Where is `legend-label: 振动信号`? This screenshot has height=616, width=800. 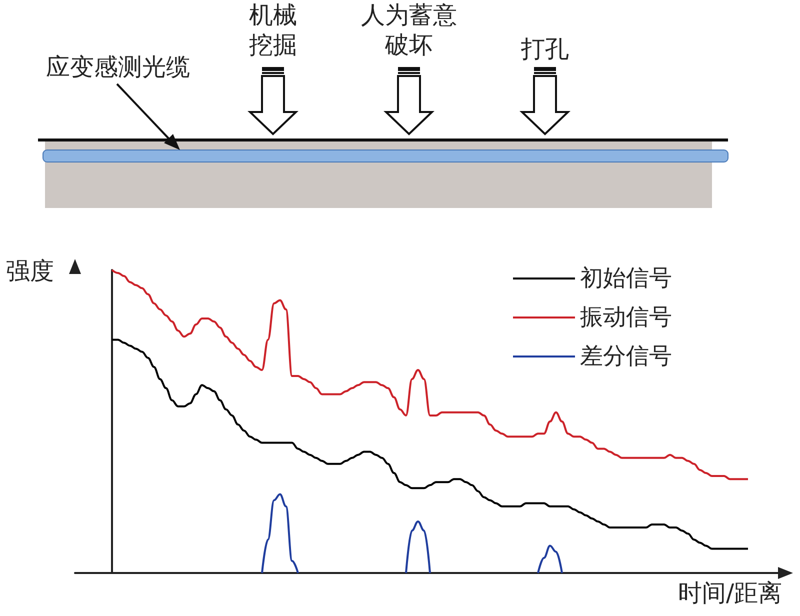 legend-label: 振动信号 is located at coordinates (626, 317).